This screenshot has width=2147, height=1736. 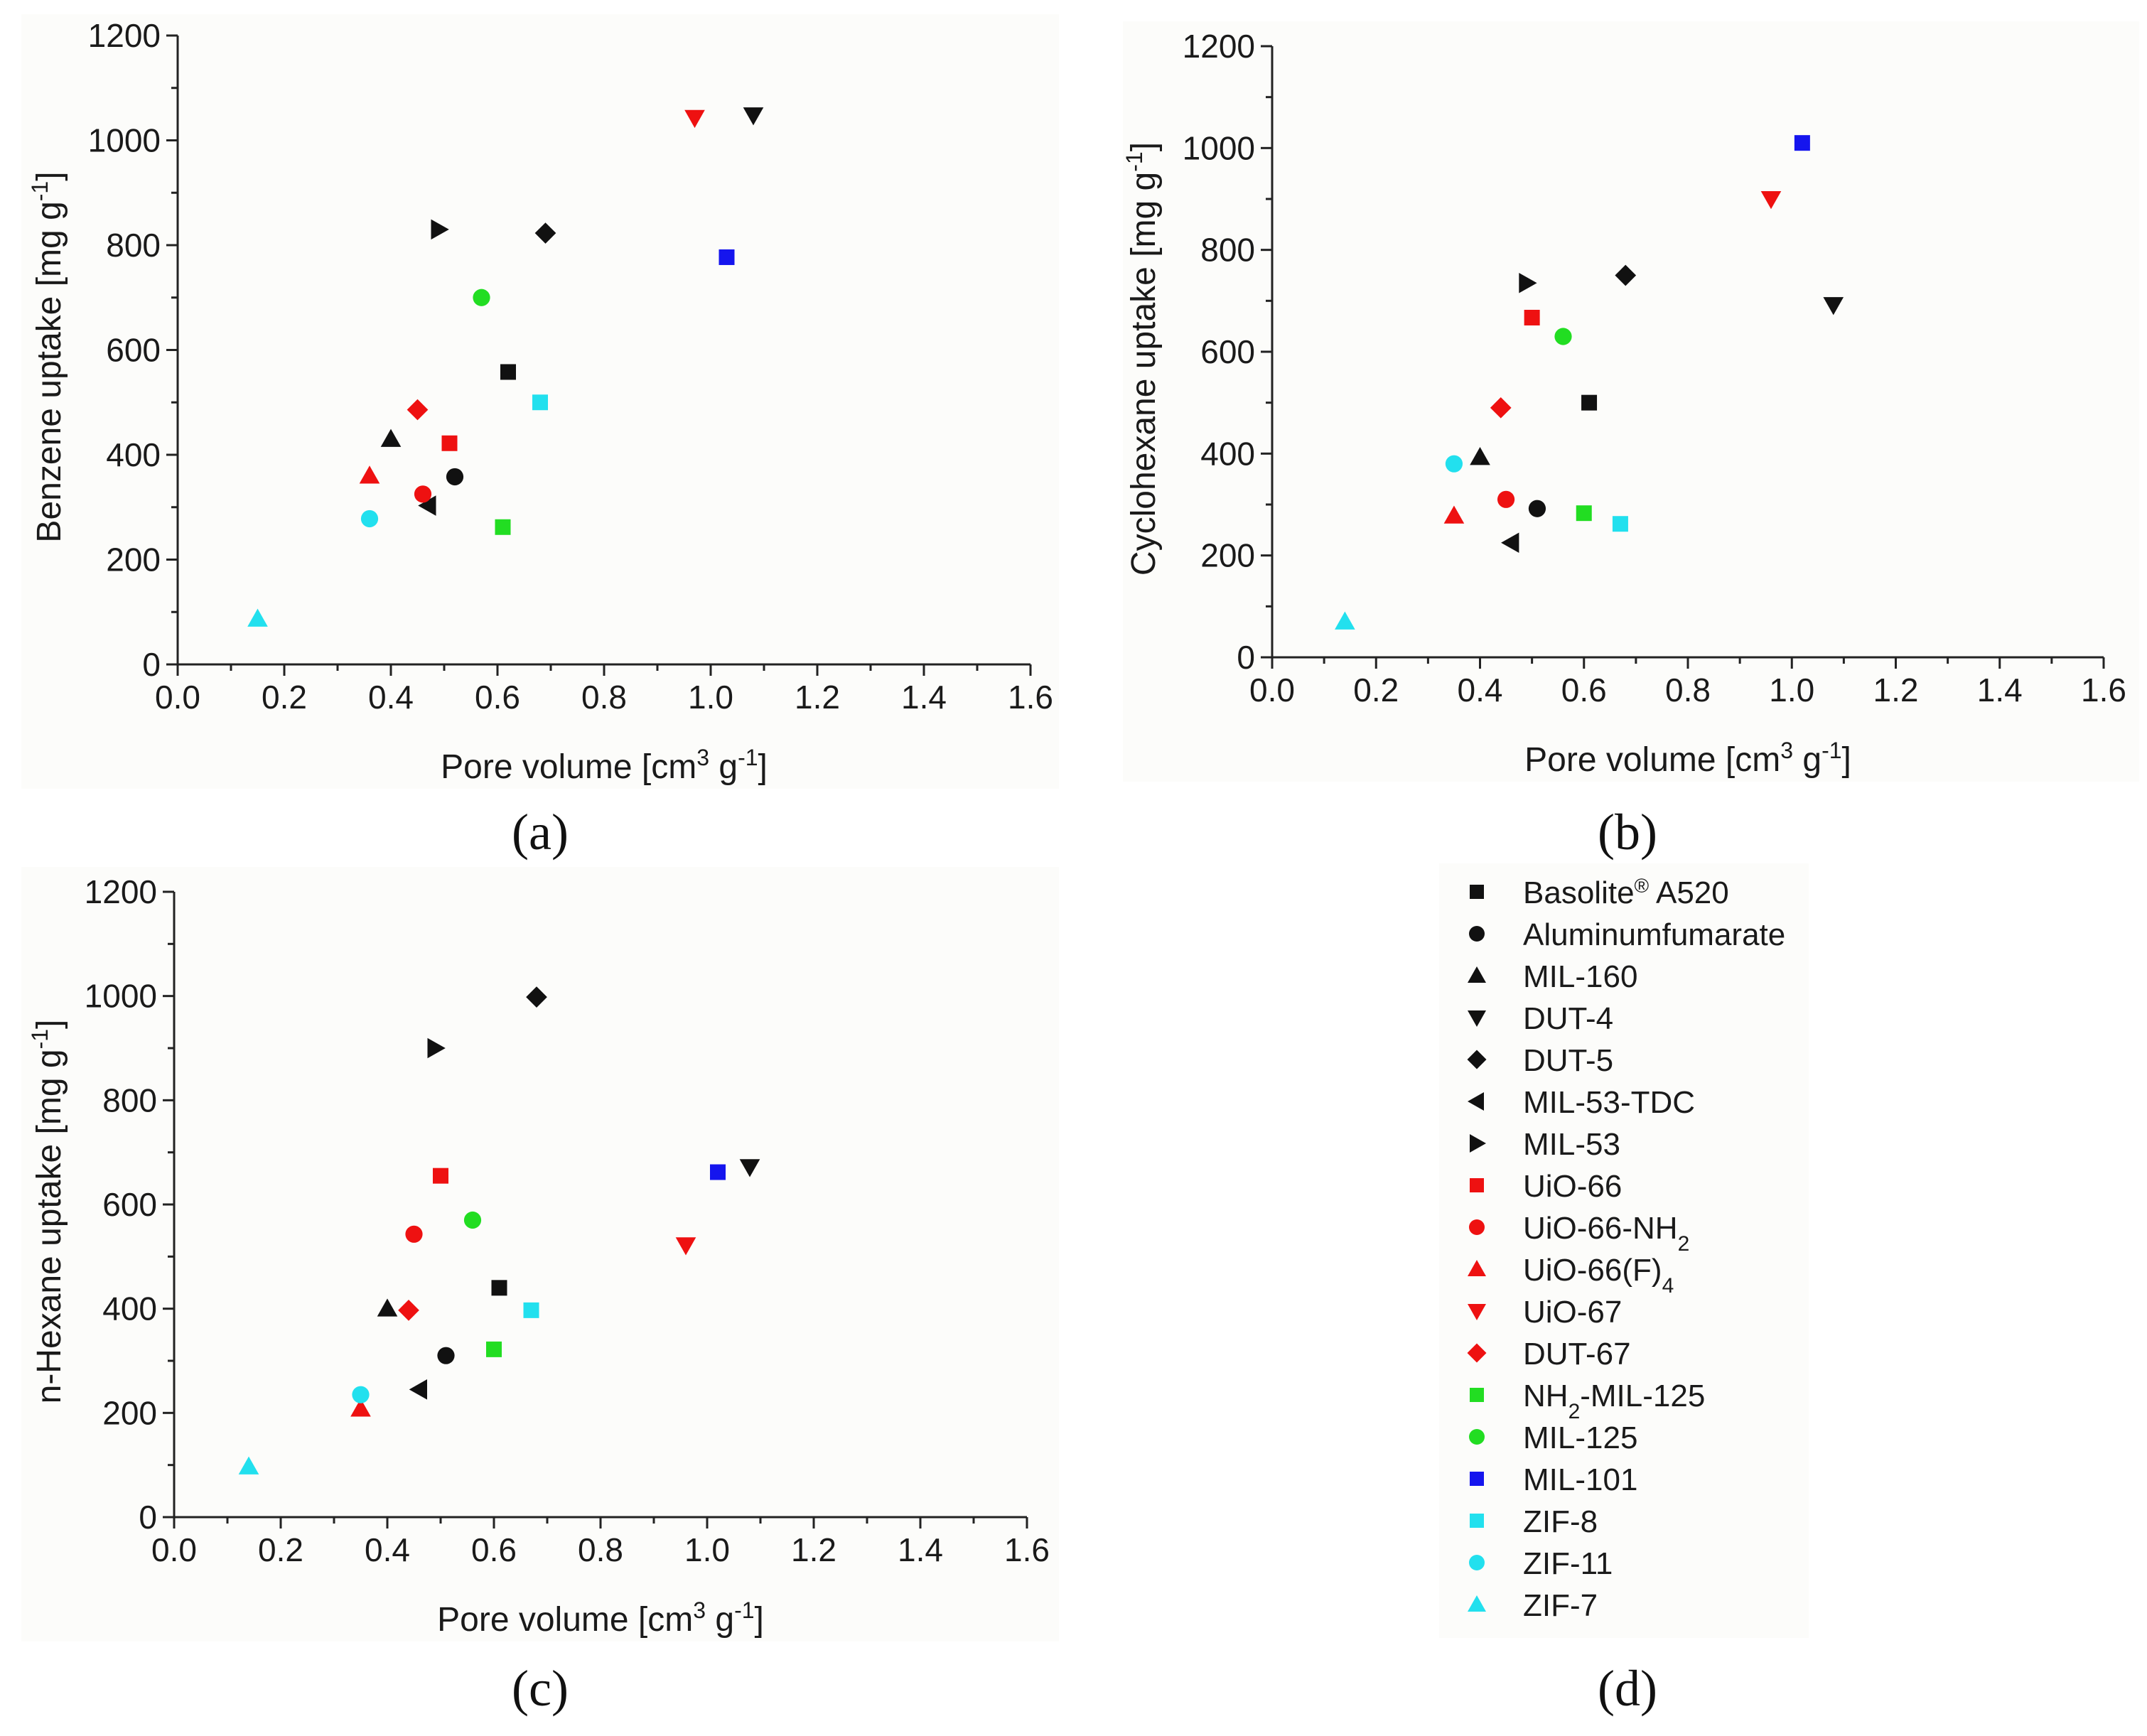 I want to click on legend-label: ZIF-7, so click(x=1560, y=1605).